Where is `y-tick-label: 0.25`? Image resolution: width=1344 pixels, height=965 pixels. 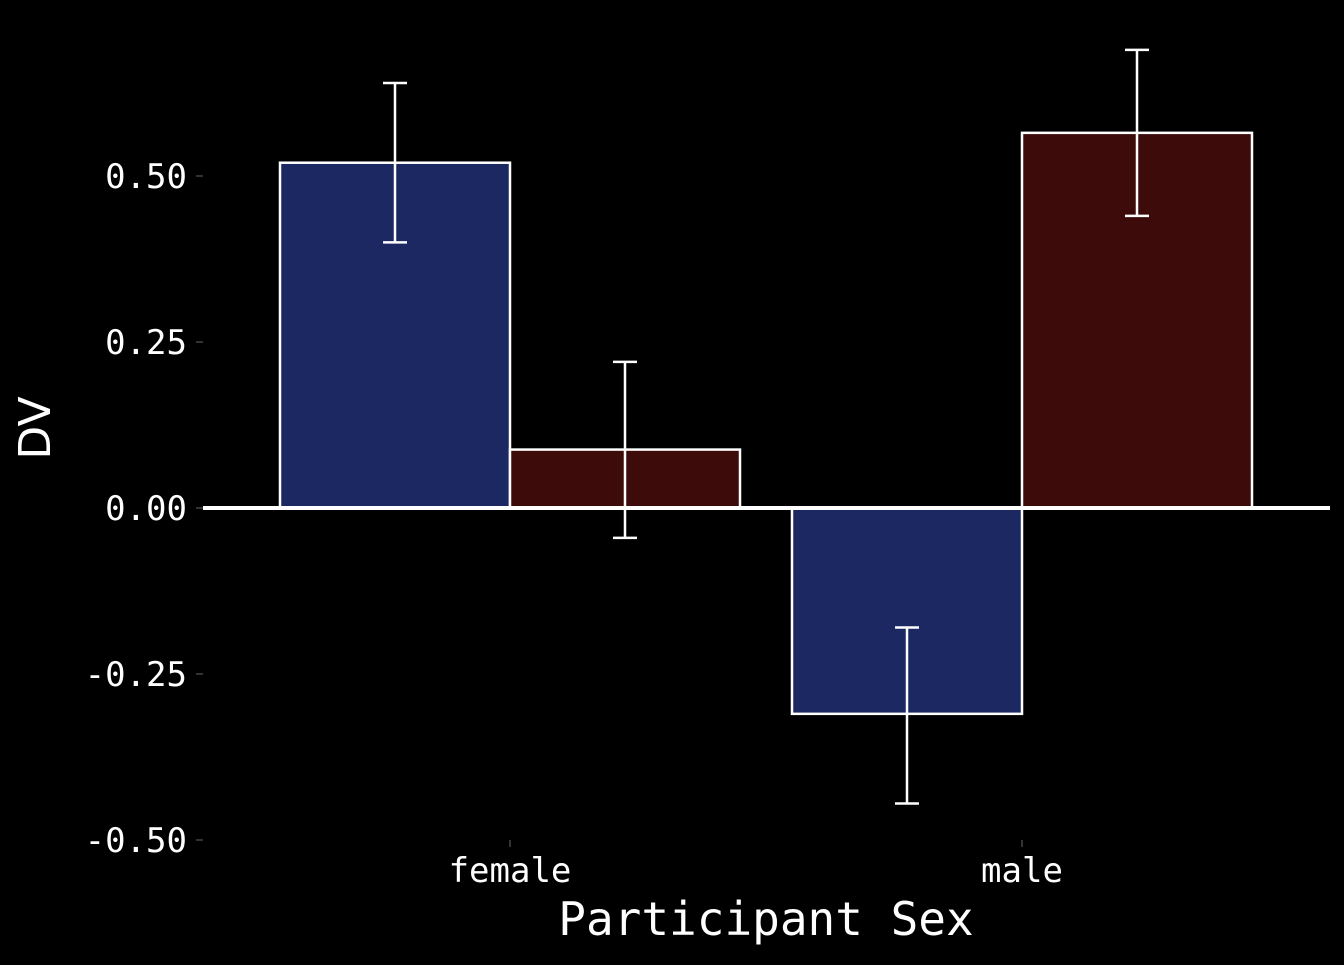
y-tick-label: 0.25 is located at coordinates (146, 343).